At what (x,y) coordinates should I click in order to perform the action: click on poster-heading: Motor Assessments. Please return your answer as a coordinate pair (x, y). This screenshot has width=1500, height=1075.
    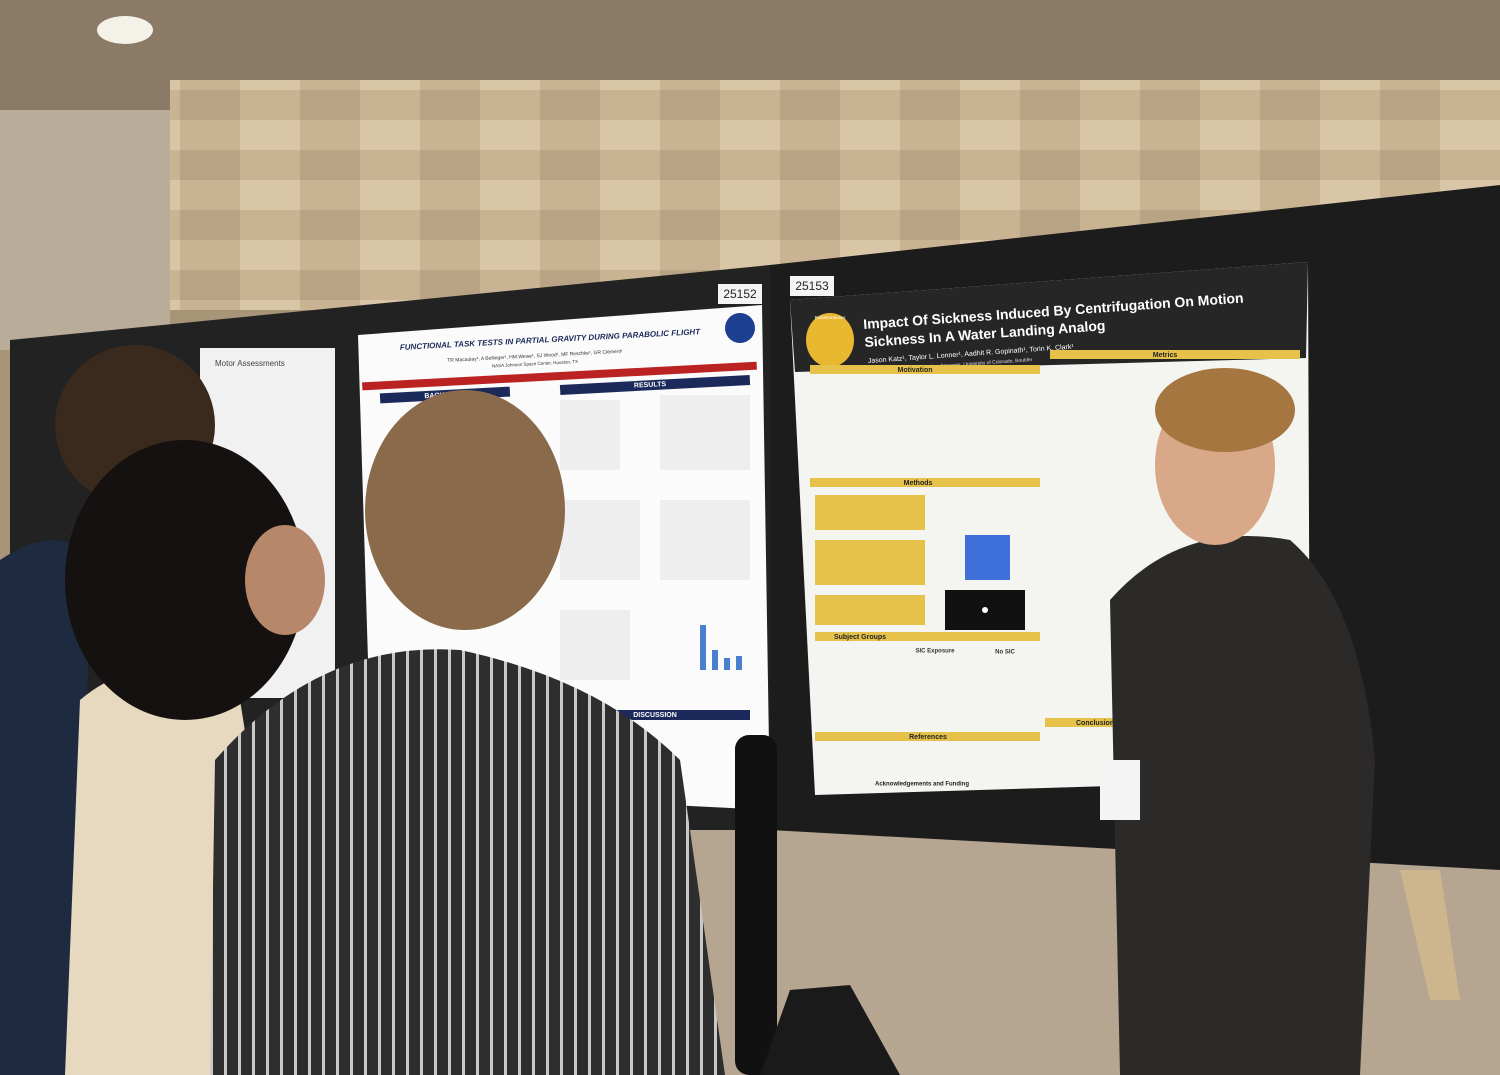
    Looking at the image, I should click on (250, 363).